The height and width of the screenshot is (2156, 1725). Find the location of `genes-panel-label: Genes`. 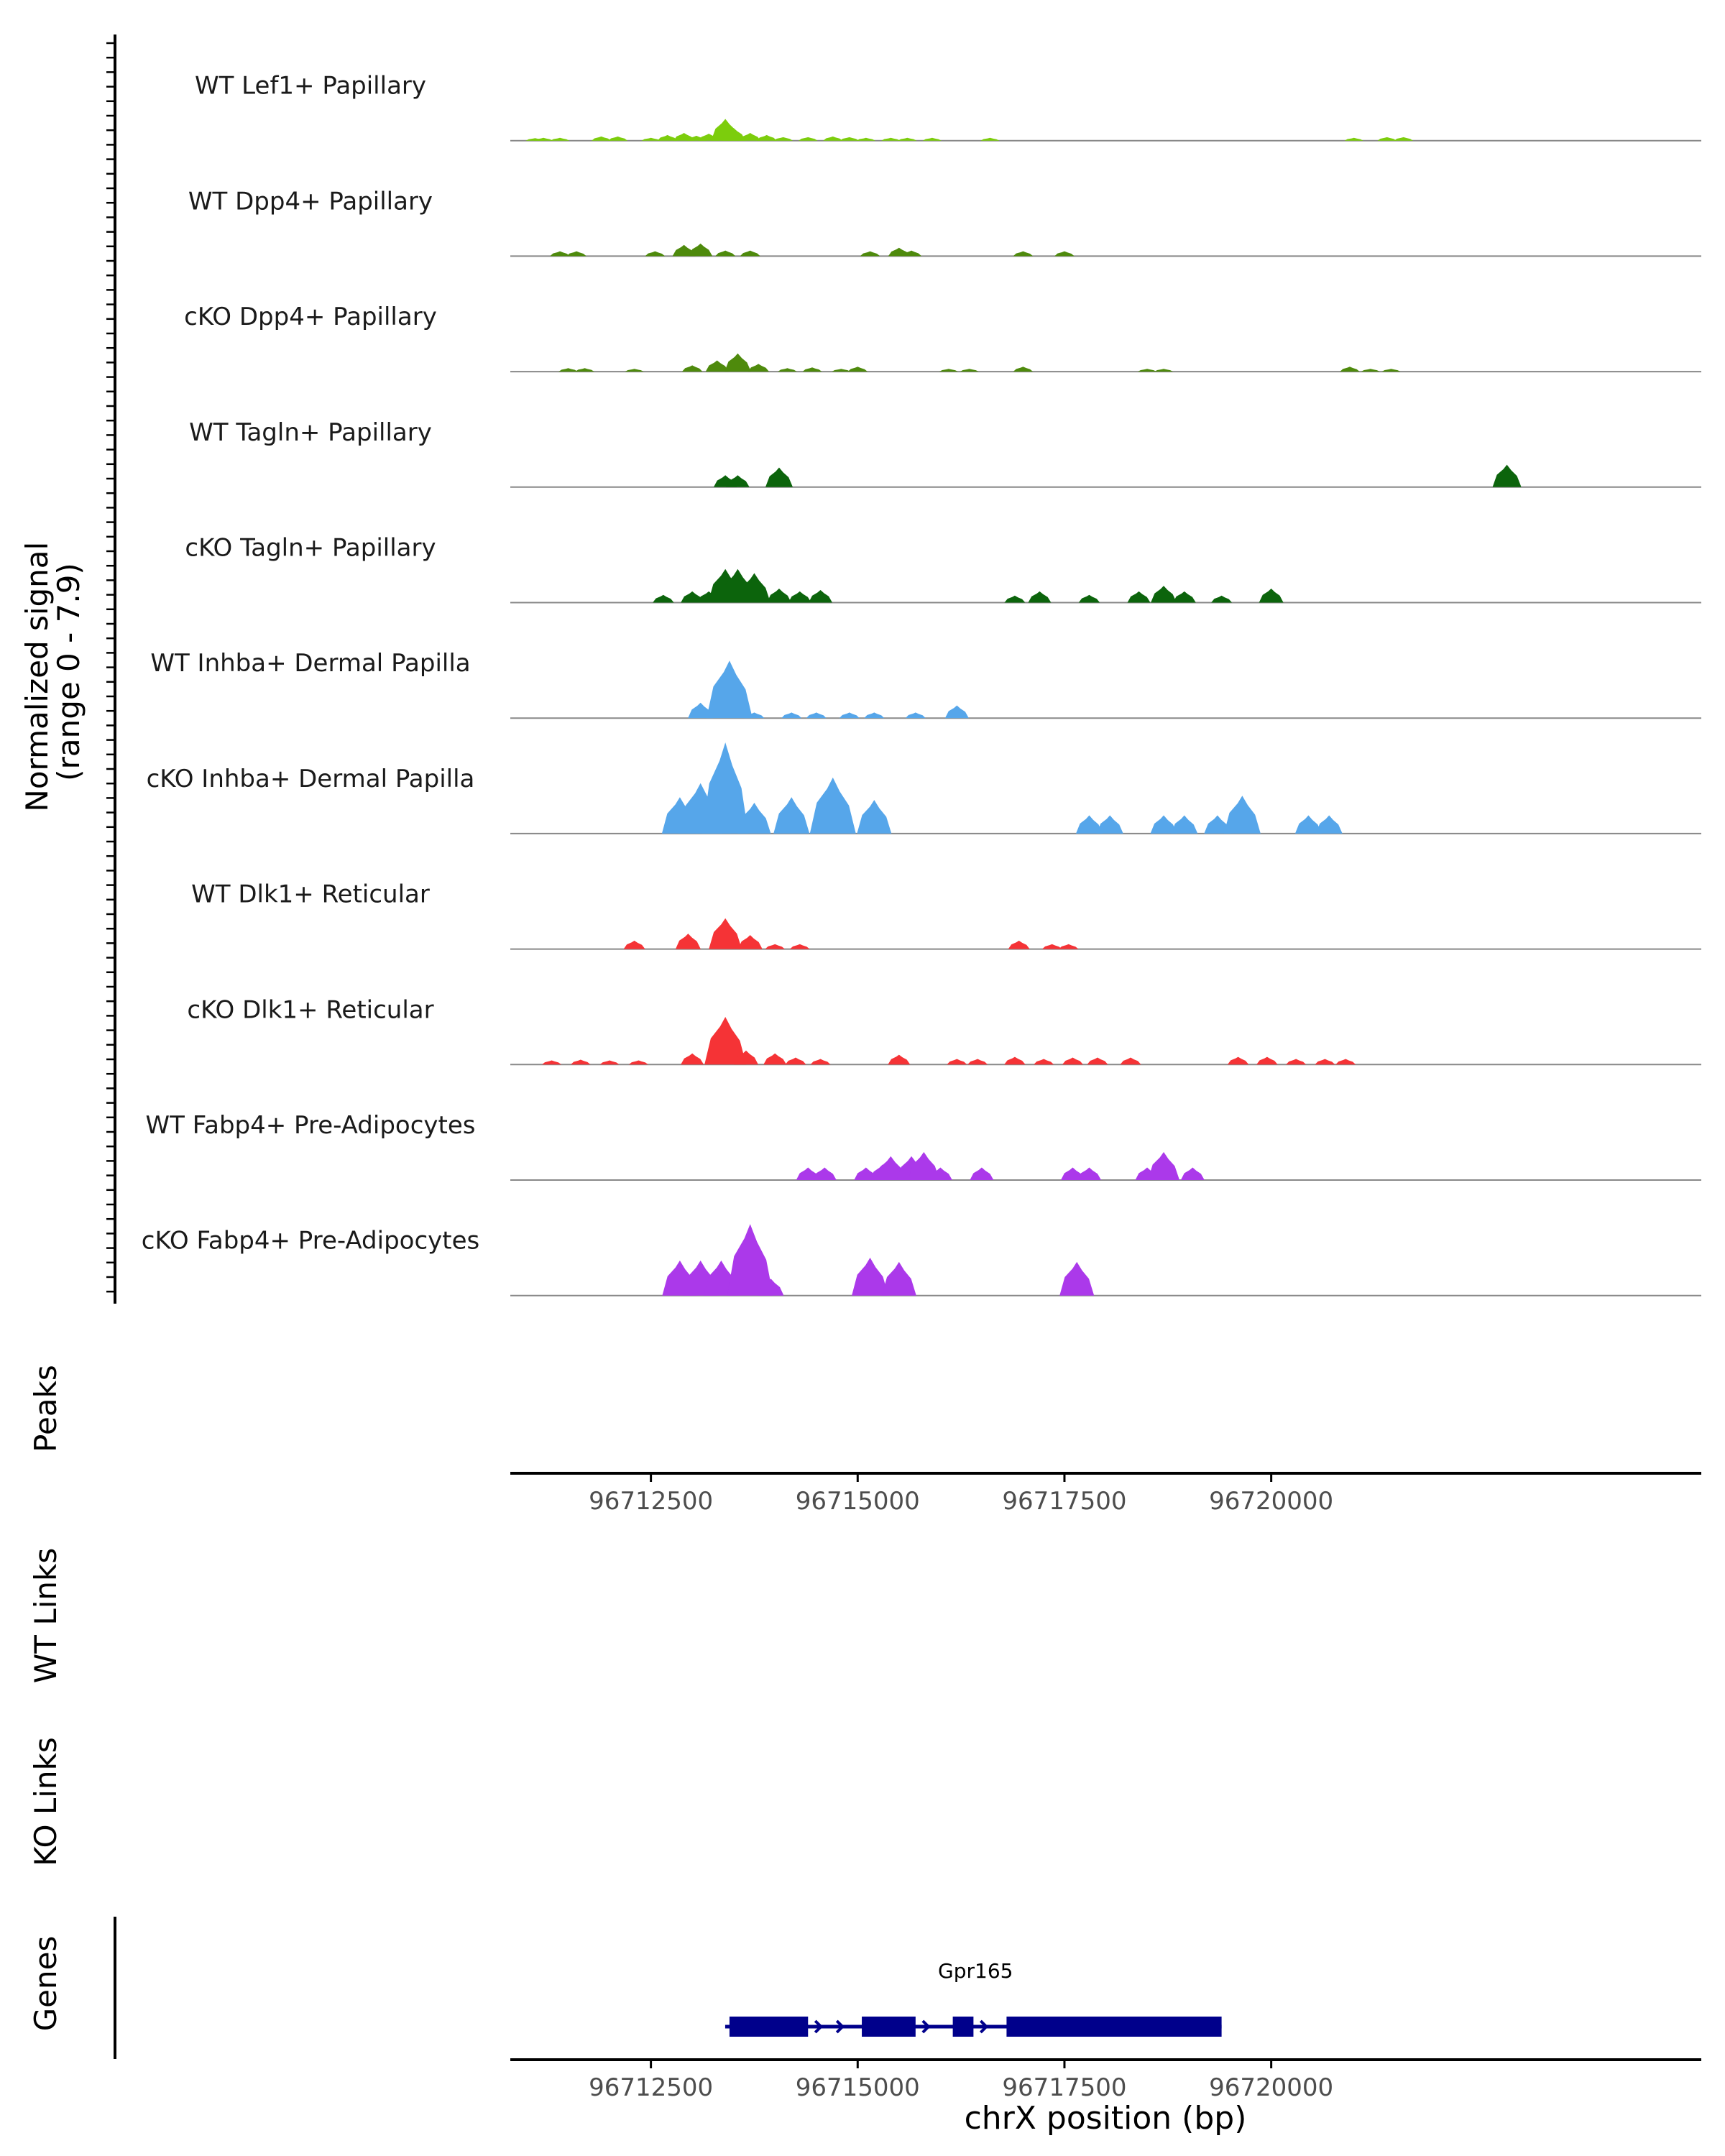

genes-panel-label: Genes is located at coordinates (45, 1984).